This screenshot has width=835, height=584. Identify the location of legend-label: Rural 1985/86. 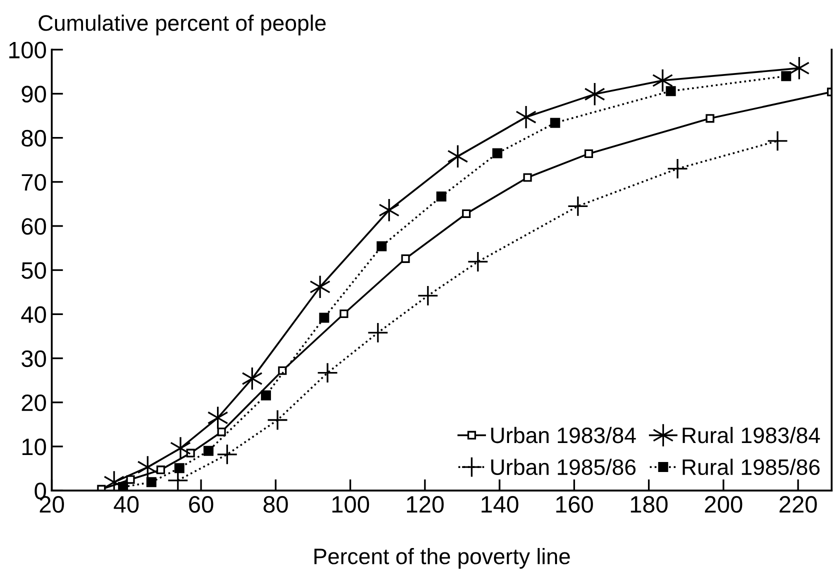
(751, 467).